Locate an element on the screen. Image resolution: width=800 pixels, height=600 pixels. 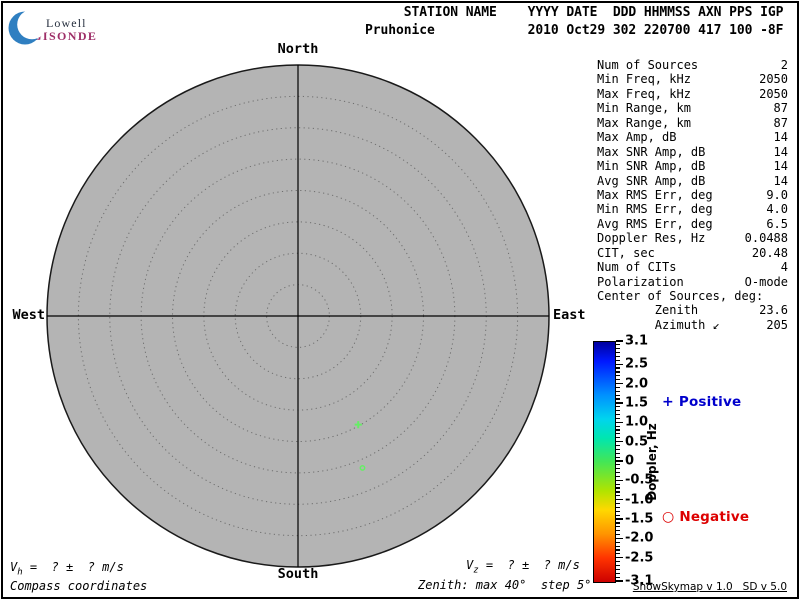
legend-negative-label: Negative is located at coordinates (714, 517).